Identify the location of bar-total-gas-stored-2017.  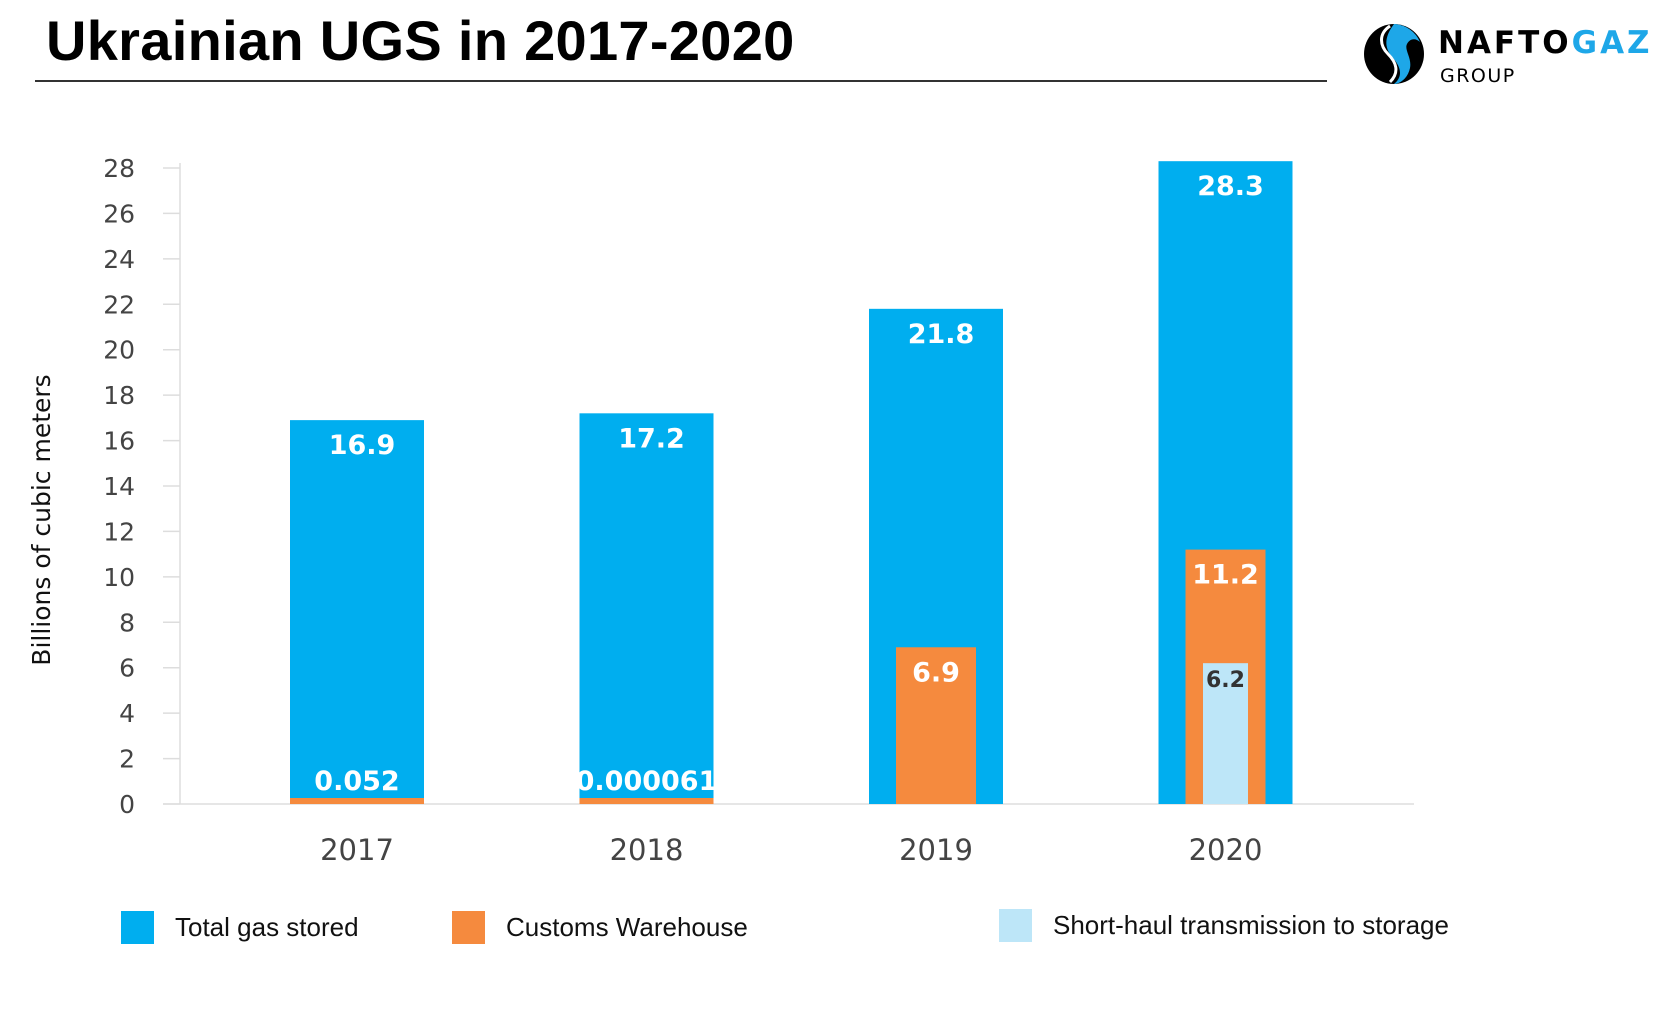
(357, 612).